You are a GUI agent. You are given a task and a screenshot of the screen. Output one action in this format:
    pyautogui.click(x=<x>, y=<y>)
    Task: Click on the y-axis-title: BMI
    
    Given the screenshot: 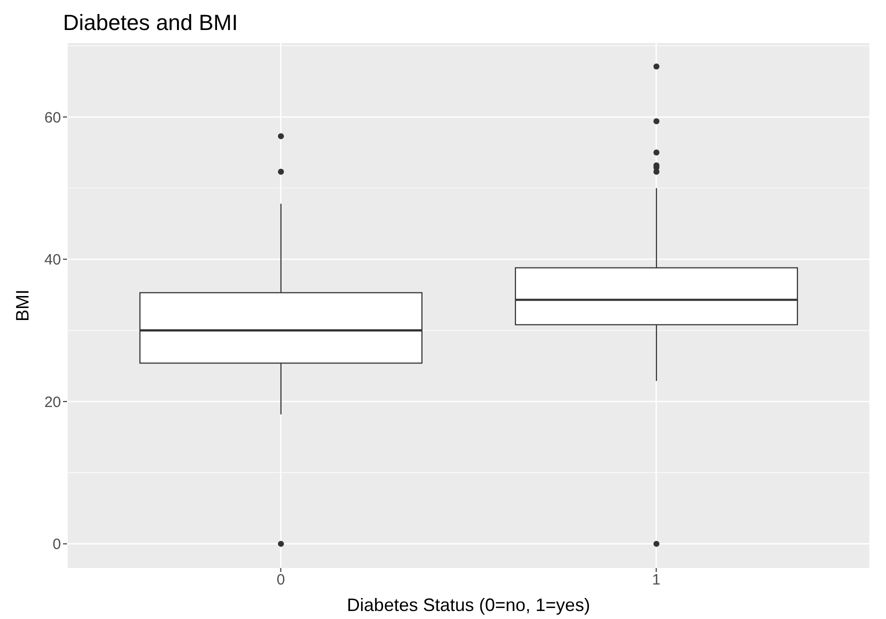 What is the action you would take?
    pyautogui.click(x=22, y=305)
    